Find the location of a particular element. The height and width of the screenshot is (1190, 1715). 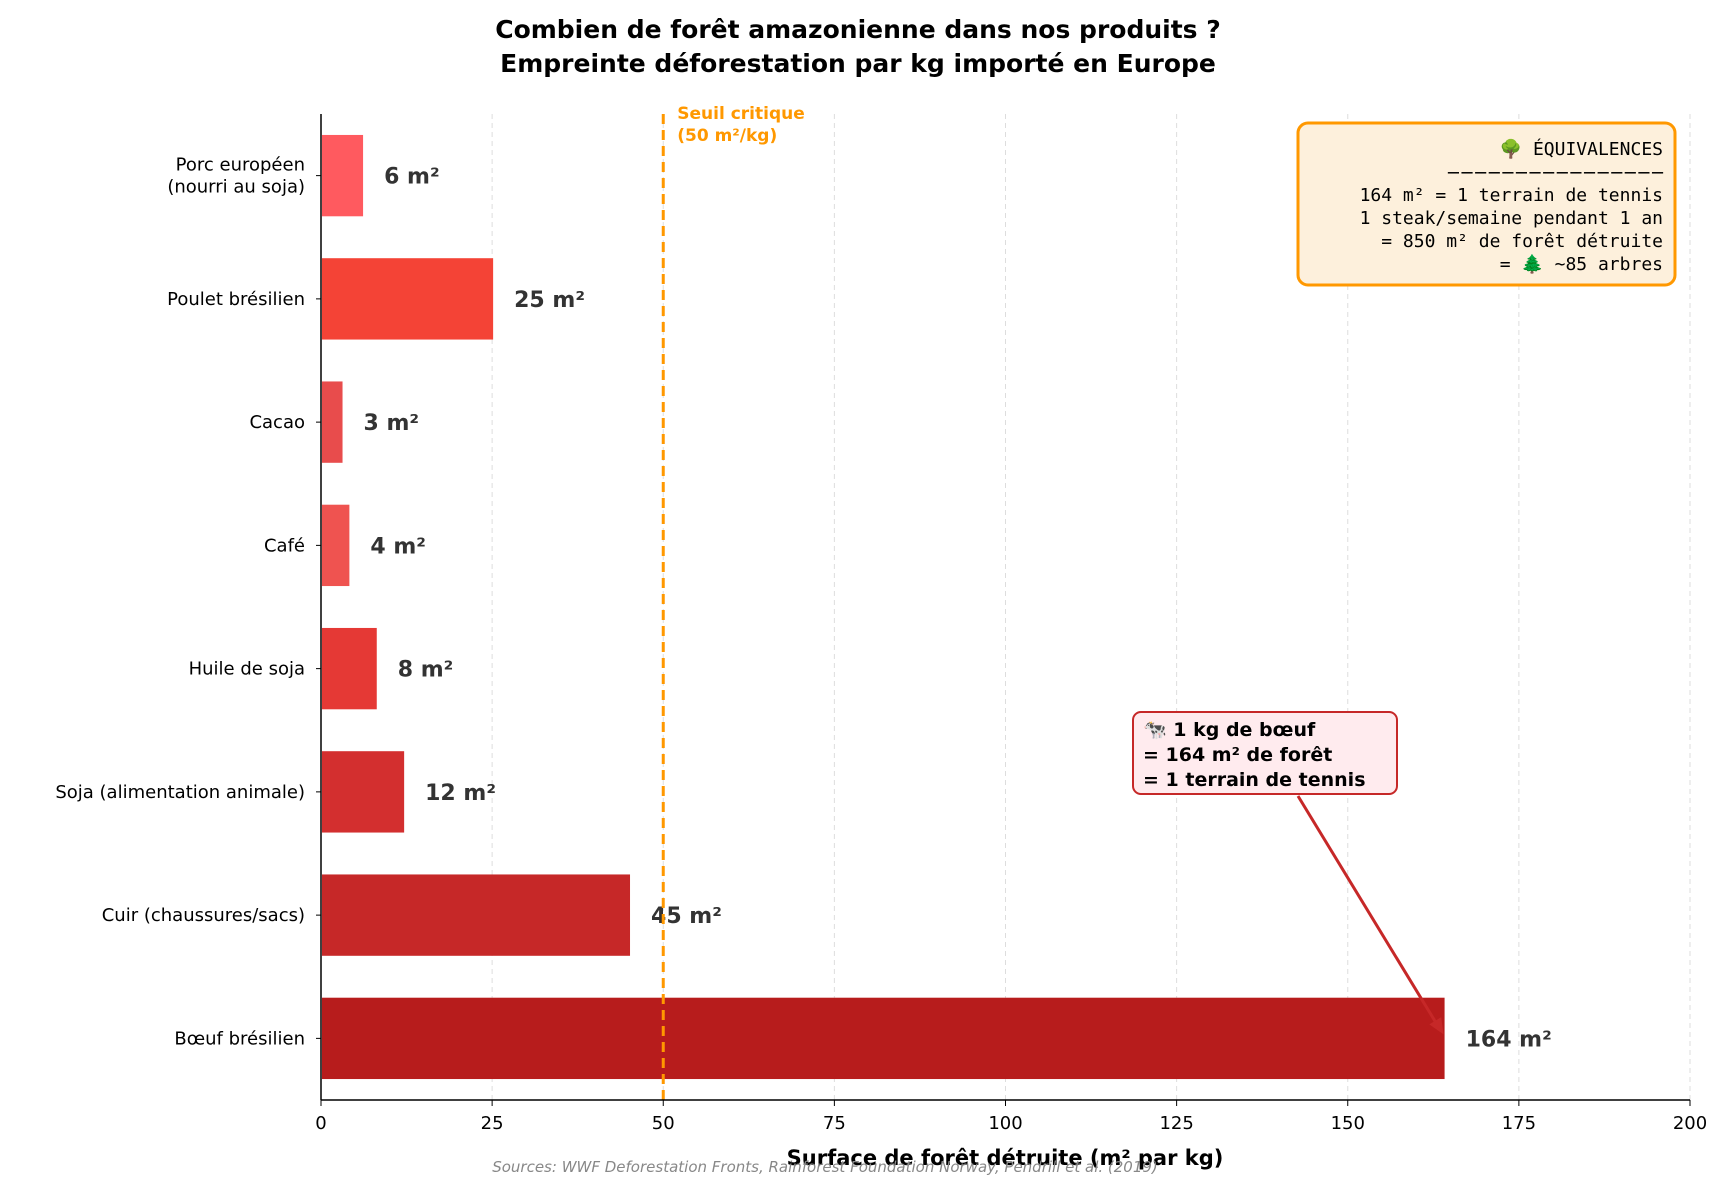

equivalences-box is located at coordinates (1486, 204).